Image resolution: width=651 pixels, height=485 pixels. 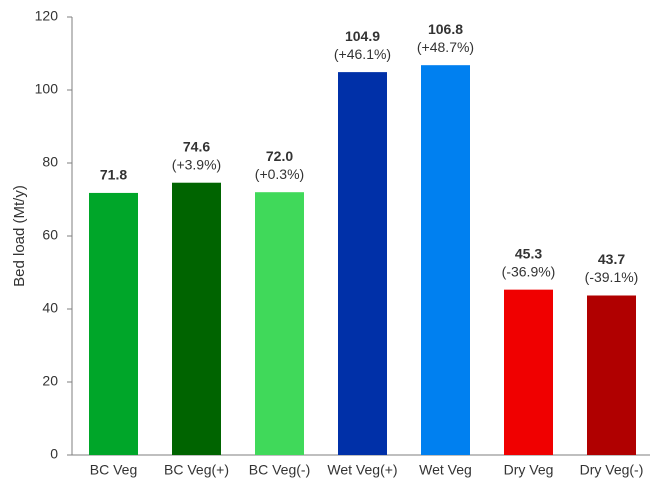 I want to click on value-label: 45.3, so click(x=528, y=253).